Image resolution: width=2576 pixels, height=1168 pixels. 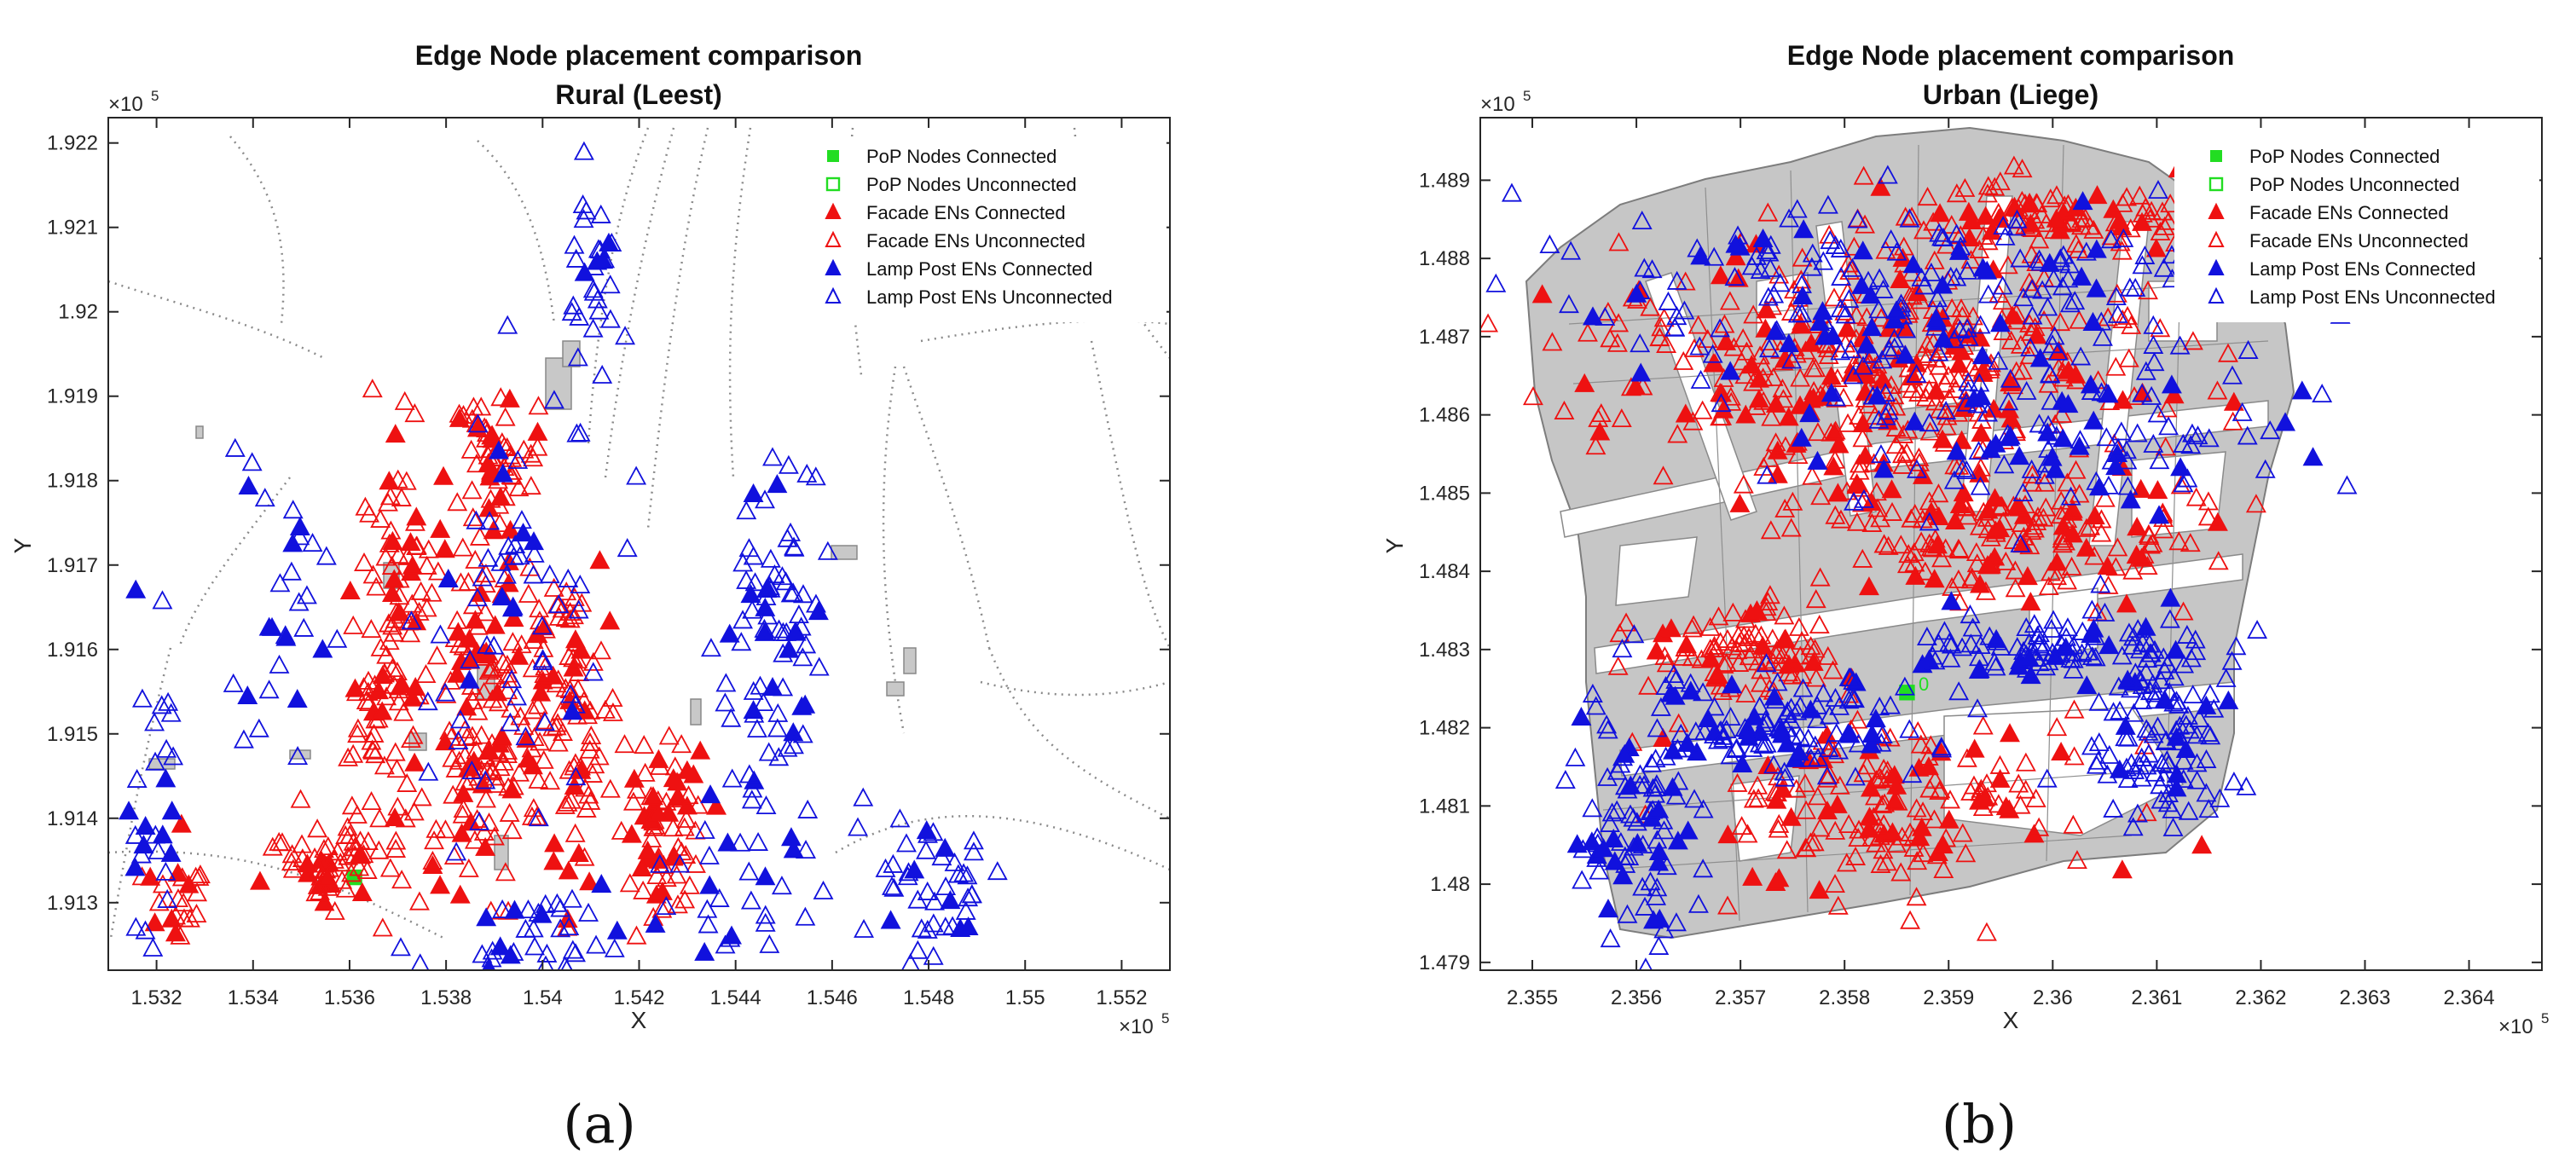 What do you see at coordinates (1444, 728) in the screenshot?
I see `y-tick-label: 1.482` at bounding box center [1444, 728].